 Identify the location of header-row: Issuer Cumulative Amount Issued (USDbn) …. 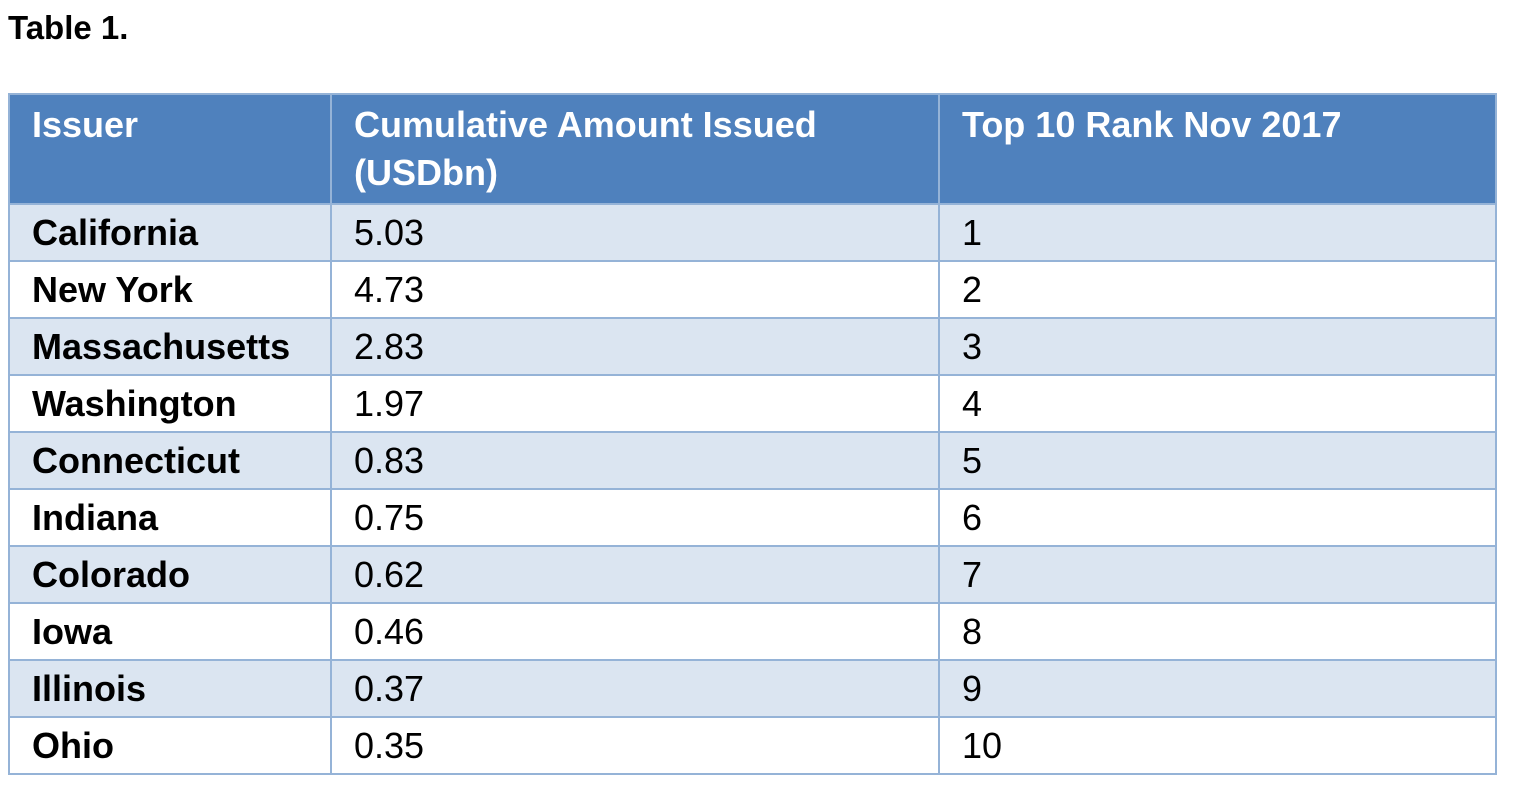
(752, 149).